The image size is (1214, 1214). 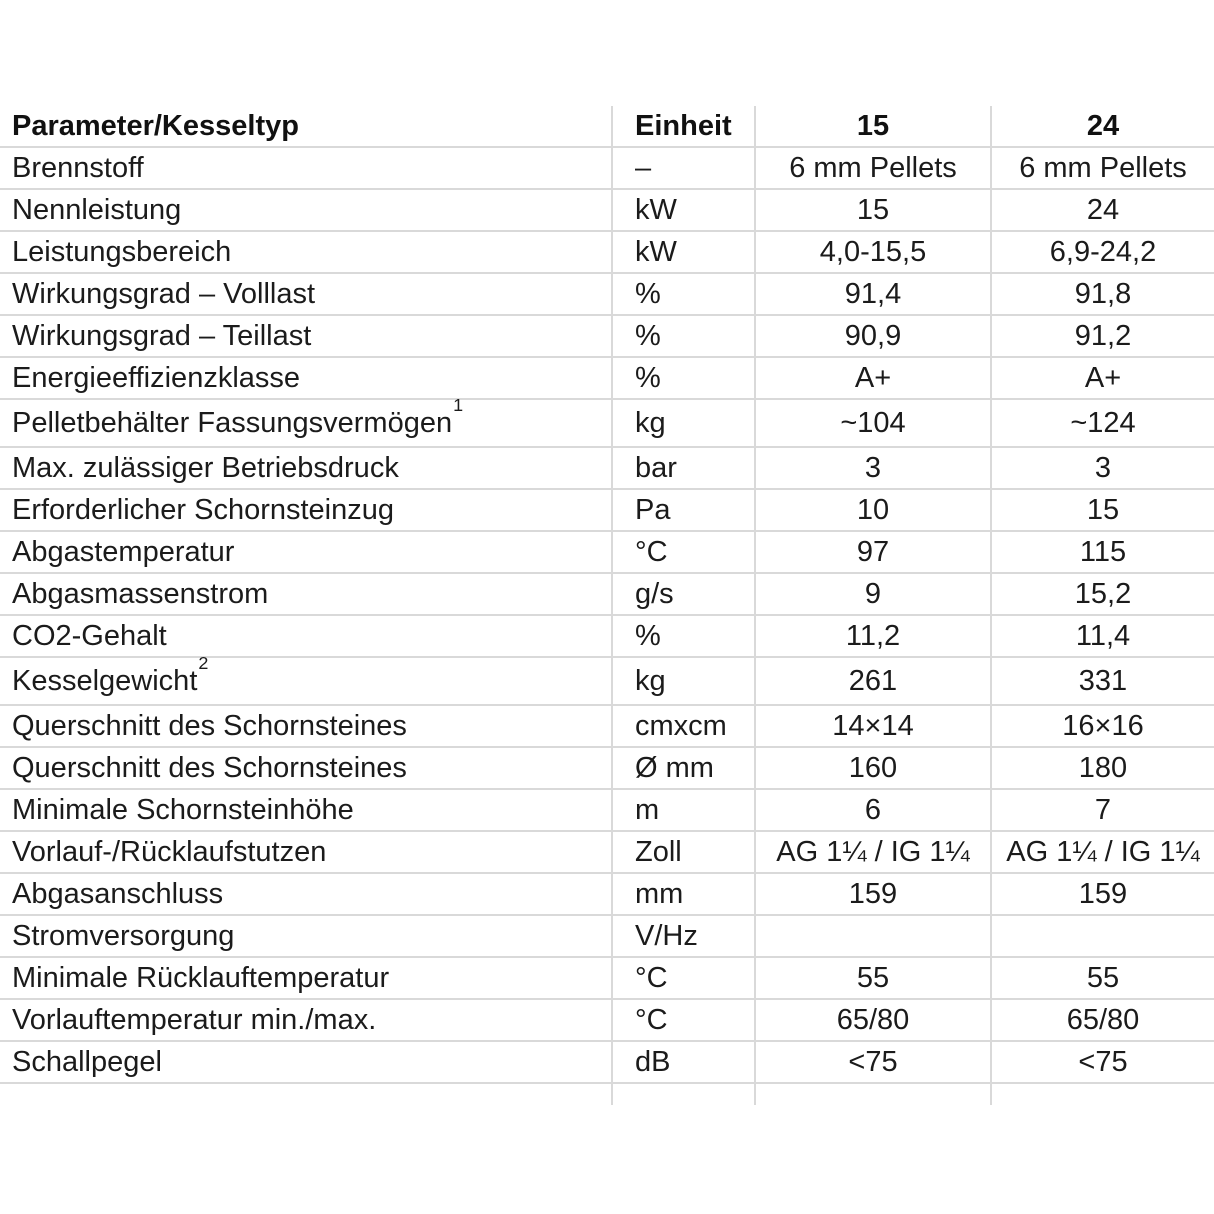 I want to click on value-cell-model-24: 16×16, so click(x=1102, y=726).